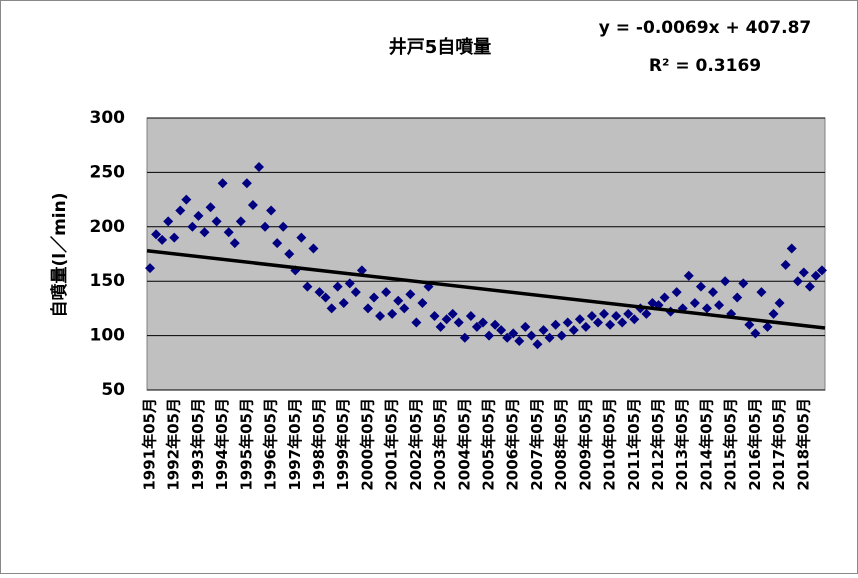 This screenshot has height=578, width=858. What do you see at coordinates (150, 444) in the screenshot?
I see `x-tick-label: 1991年05月` at bounding box center [150, 444].